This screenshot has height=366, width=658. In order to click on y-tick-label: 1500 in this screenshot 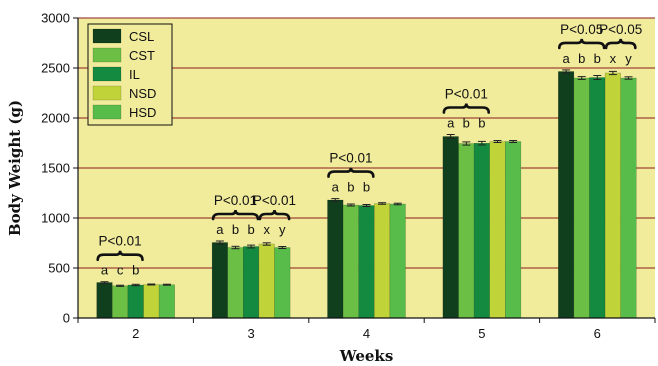, I will do `click(55, 168)`.